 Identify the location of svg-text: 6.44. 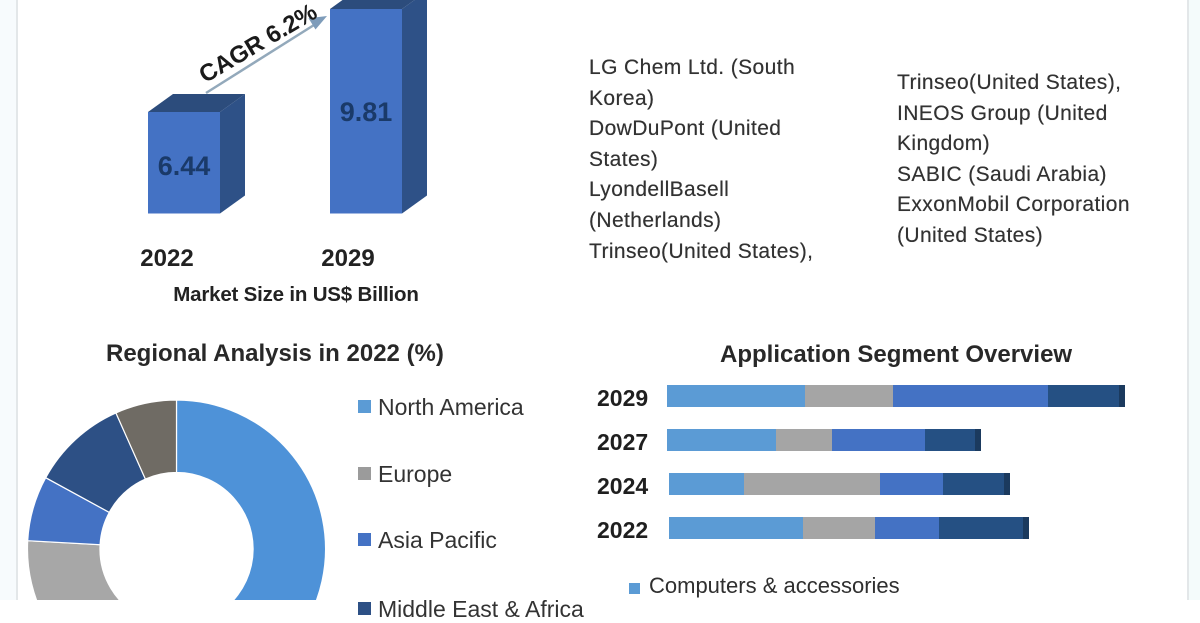
(184, 166).